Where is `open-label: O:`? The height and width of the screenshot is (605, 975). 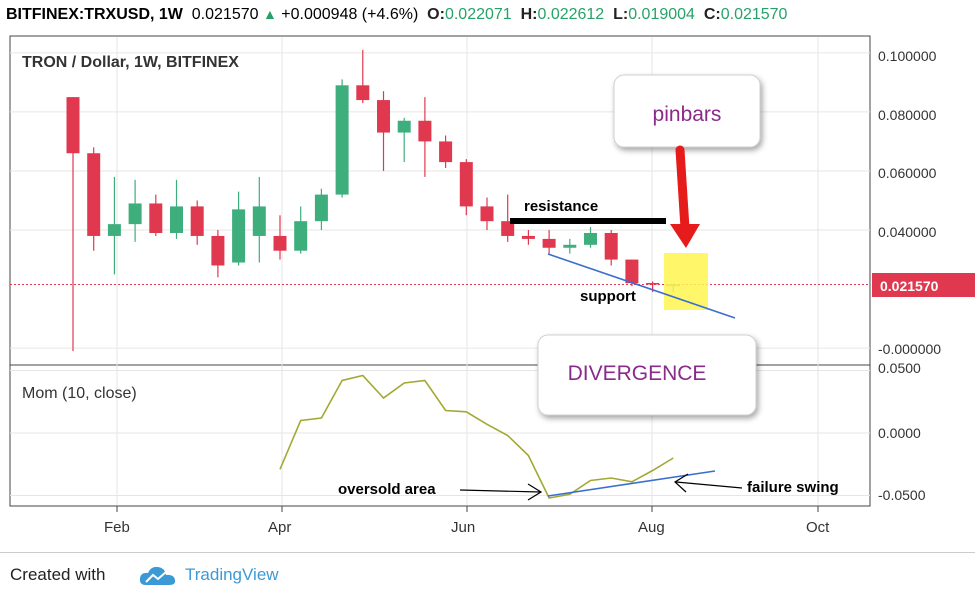 open-label: O: is located at coordinates (436, 14).